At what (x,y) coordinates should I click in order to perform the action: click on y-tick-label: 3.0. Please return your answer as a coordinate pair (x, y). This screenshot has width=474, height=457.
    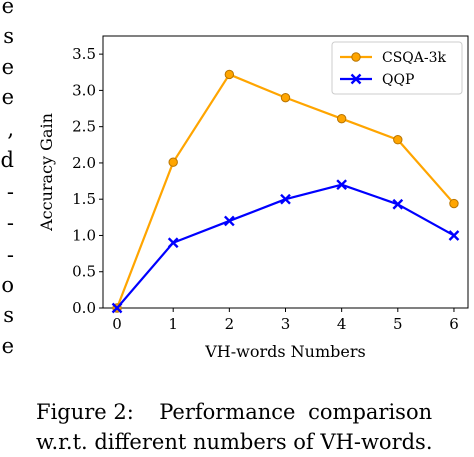
    Looking at the image, I should click on (84, 90).